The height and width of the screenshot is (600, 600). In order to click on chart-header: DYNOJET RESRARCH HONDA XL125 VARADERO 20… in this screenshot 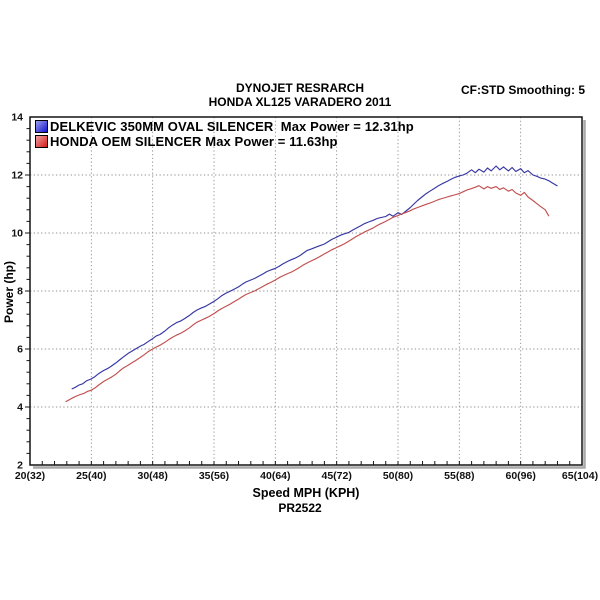, I will do `click(300, 95)`.